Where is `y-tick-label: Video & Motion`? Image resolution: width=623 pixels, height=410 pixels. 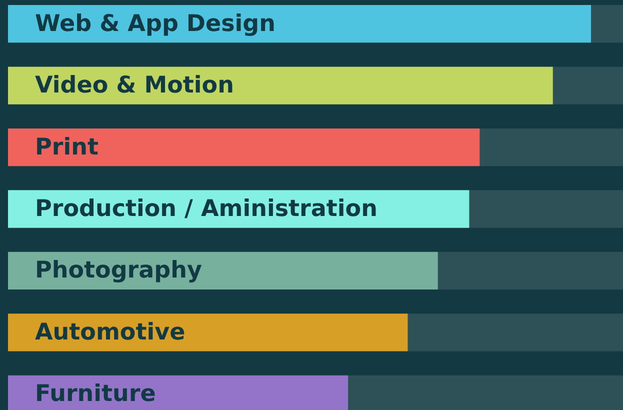 y-tick-label: Video & Motion is located at coordinates (134, 85).